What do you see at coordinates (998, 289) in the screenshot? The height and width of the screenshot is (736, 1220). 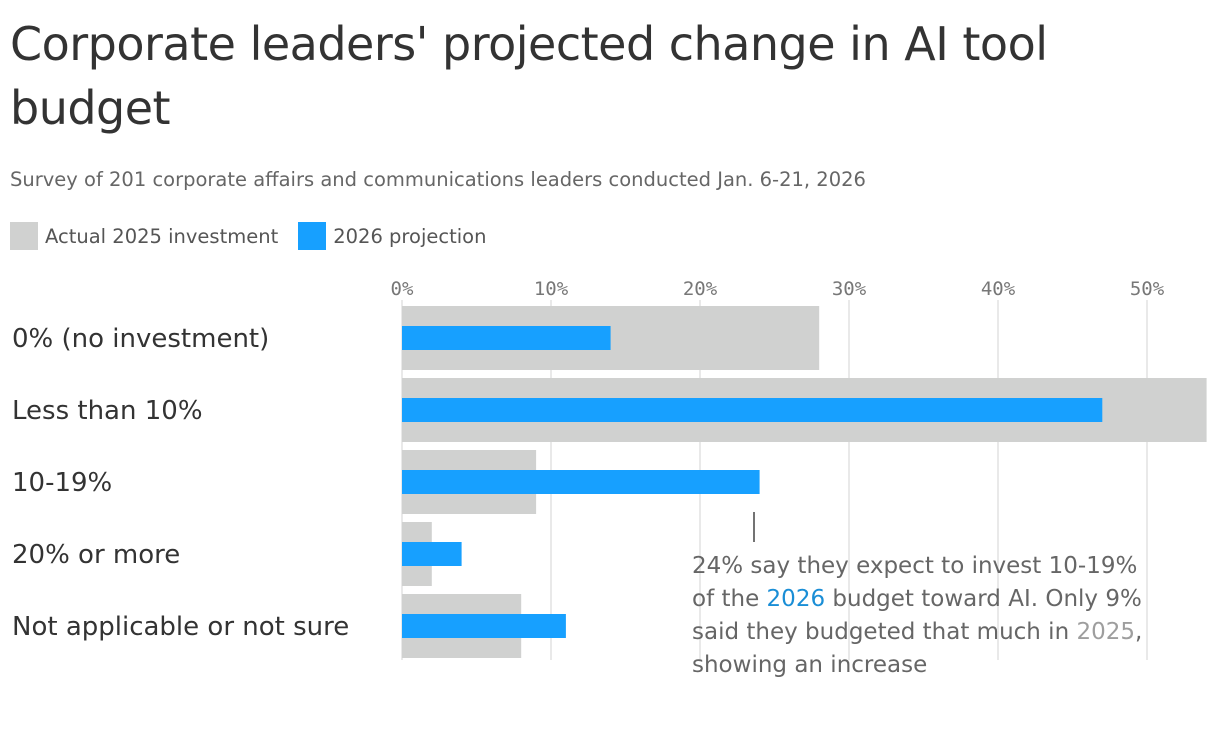 I see `x-tick-label: 40%` at bounding box center [998, 289].